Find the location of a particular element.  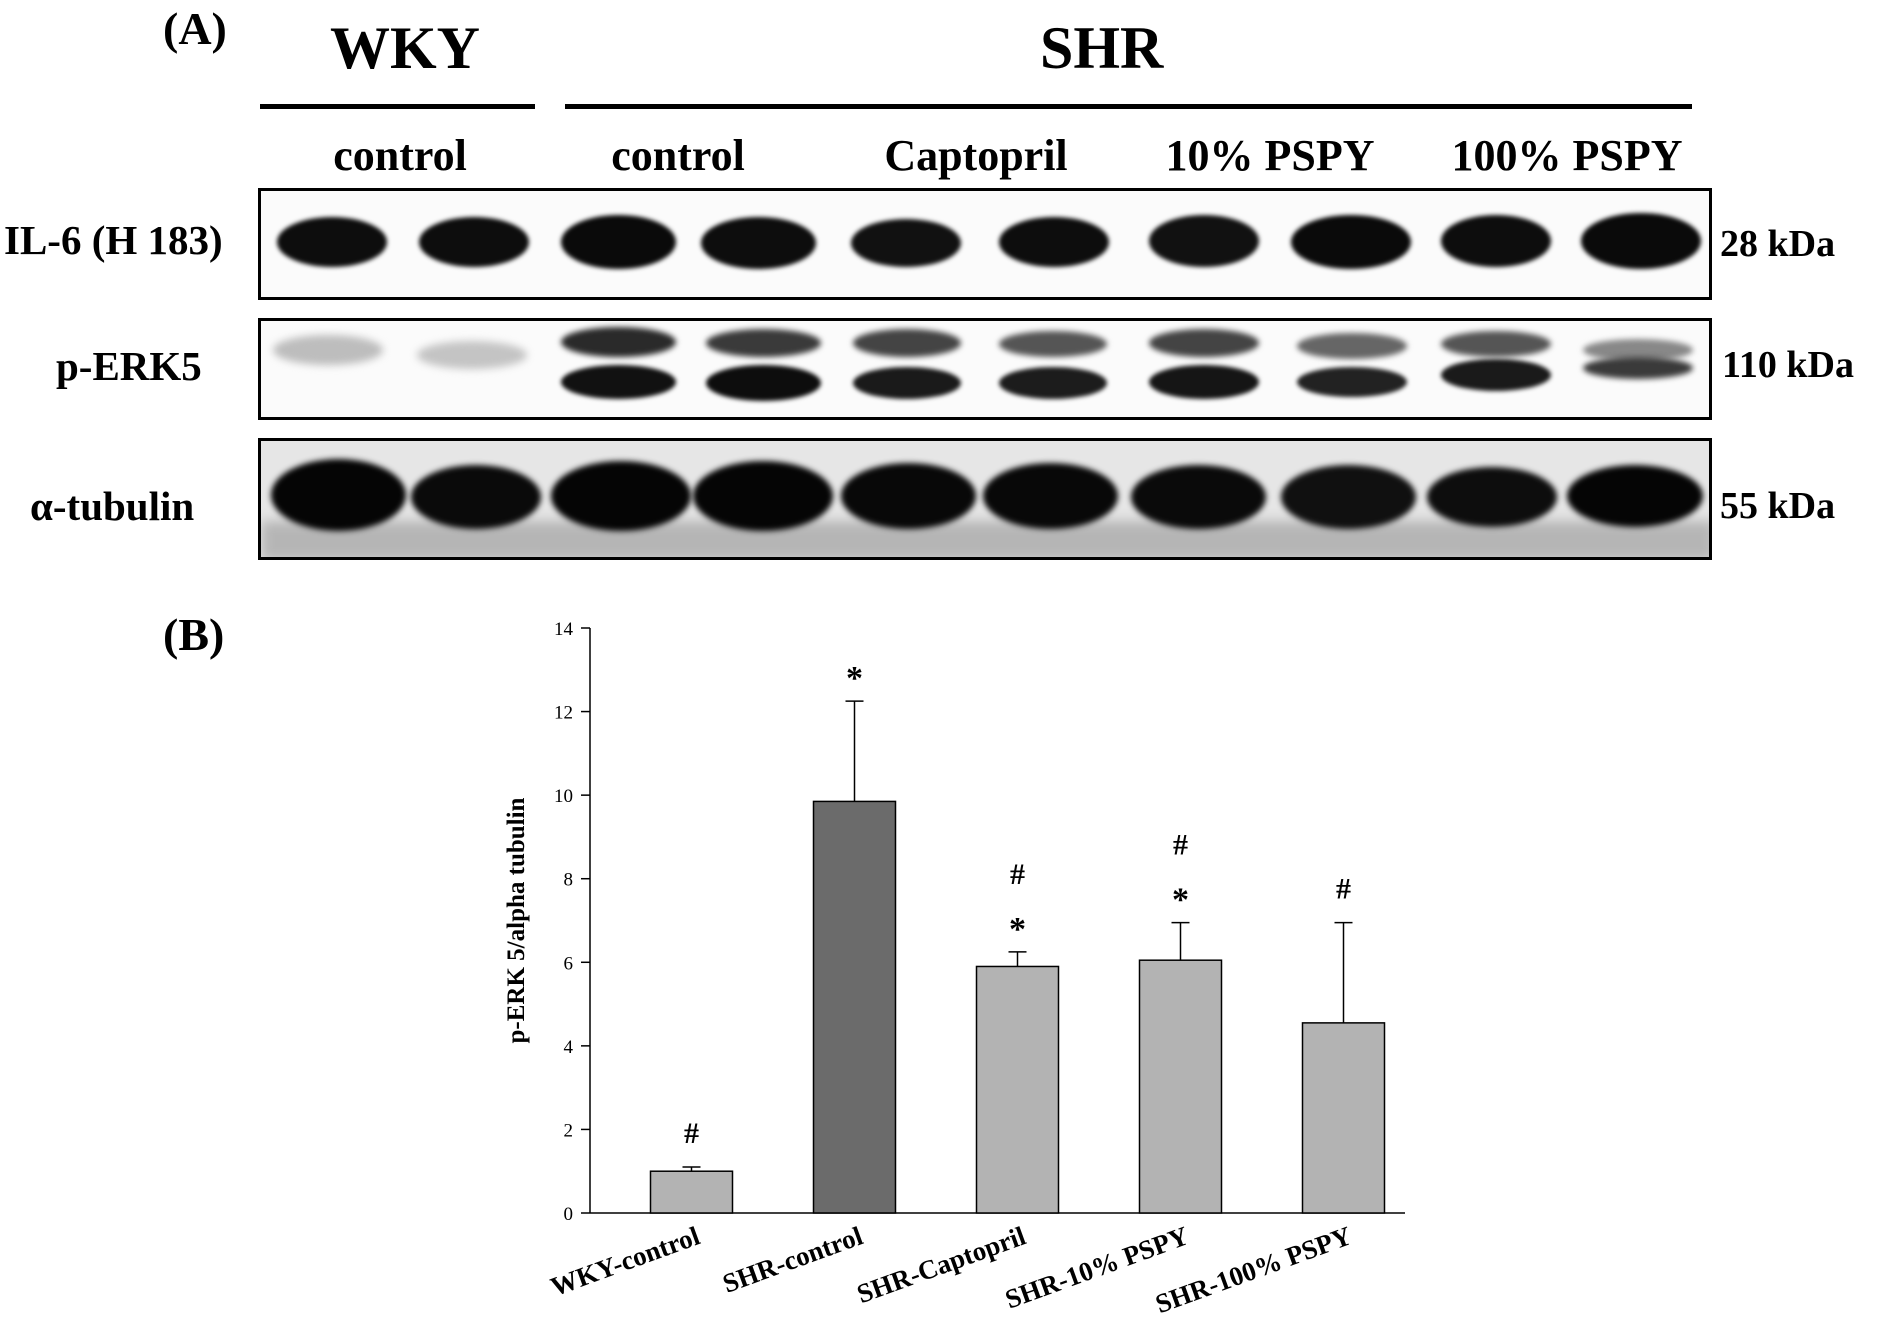

band-il6-lane3 is located at coordinates (618, 242).